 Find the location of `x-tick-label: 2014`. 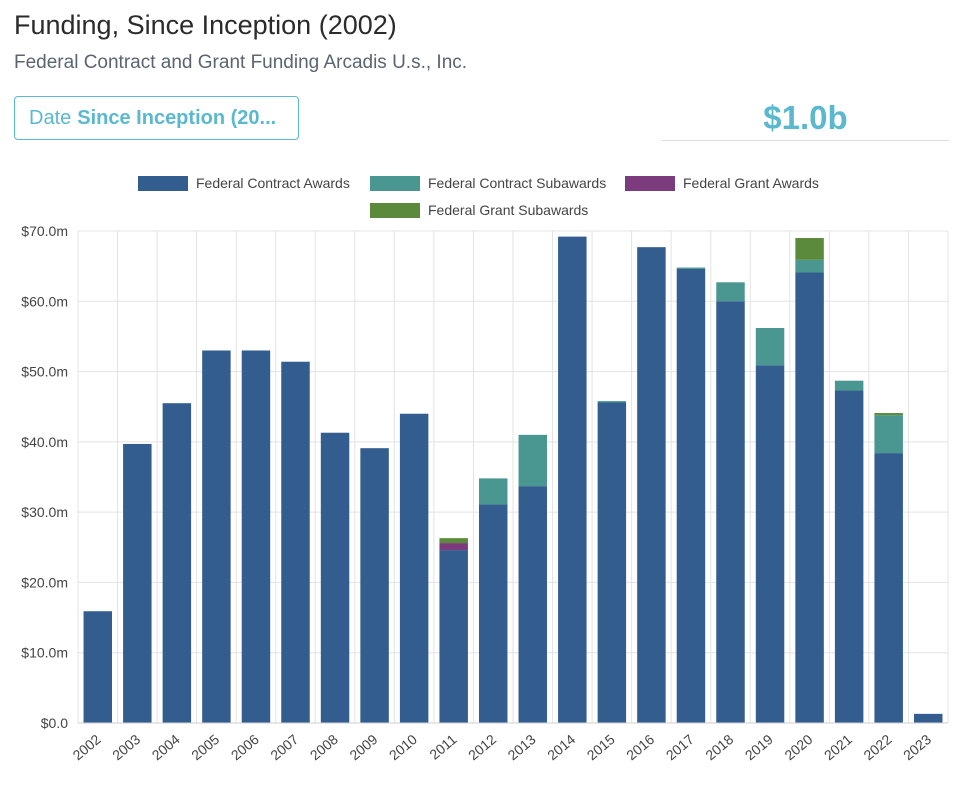

x-tick-label: 2014 is located at coordinates (561, 747).